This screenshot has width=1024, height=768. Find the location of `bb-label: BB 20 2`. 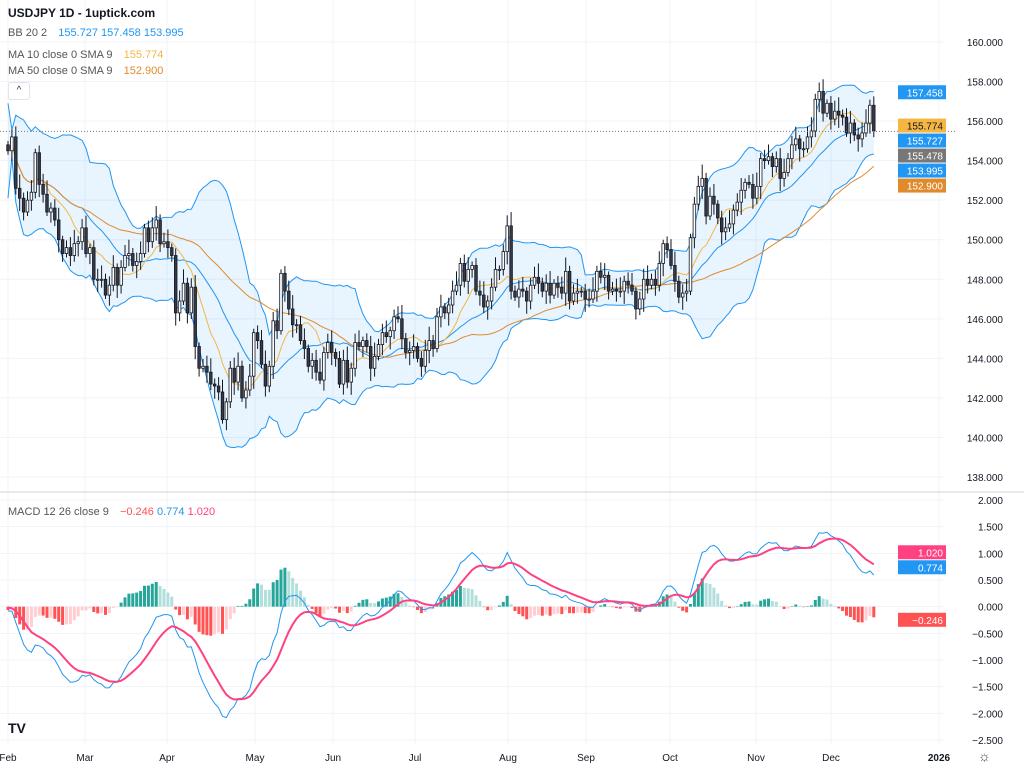

bb-label: BB 20 2 is located at coordinates (28, 33).